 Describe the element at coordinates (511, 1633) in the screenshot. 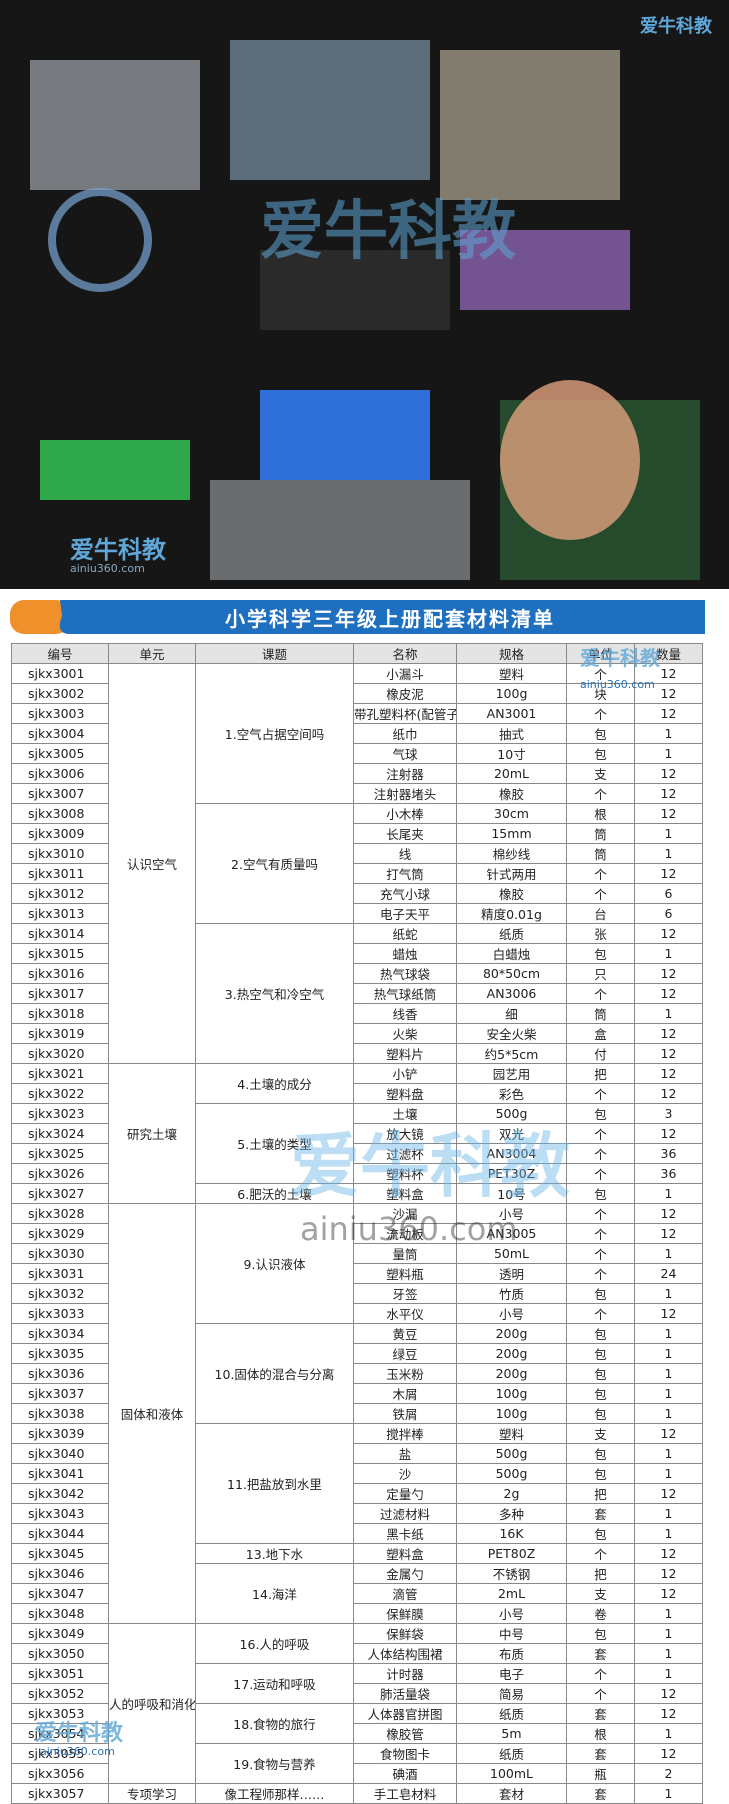

I see `spec-cell: 中号` at that location.